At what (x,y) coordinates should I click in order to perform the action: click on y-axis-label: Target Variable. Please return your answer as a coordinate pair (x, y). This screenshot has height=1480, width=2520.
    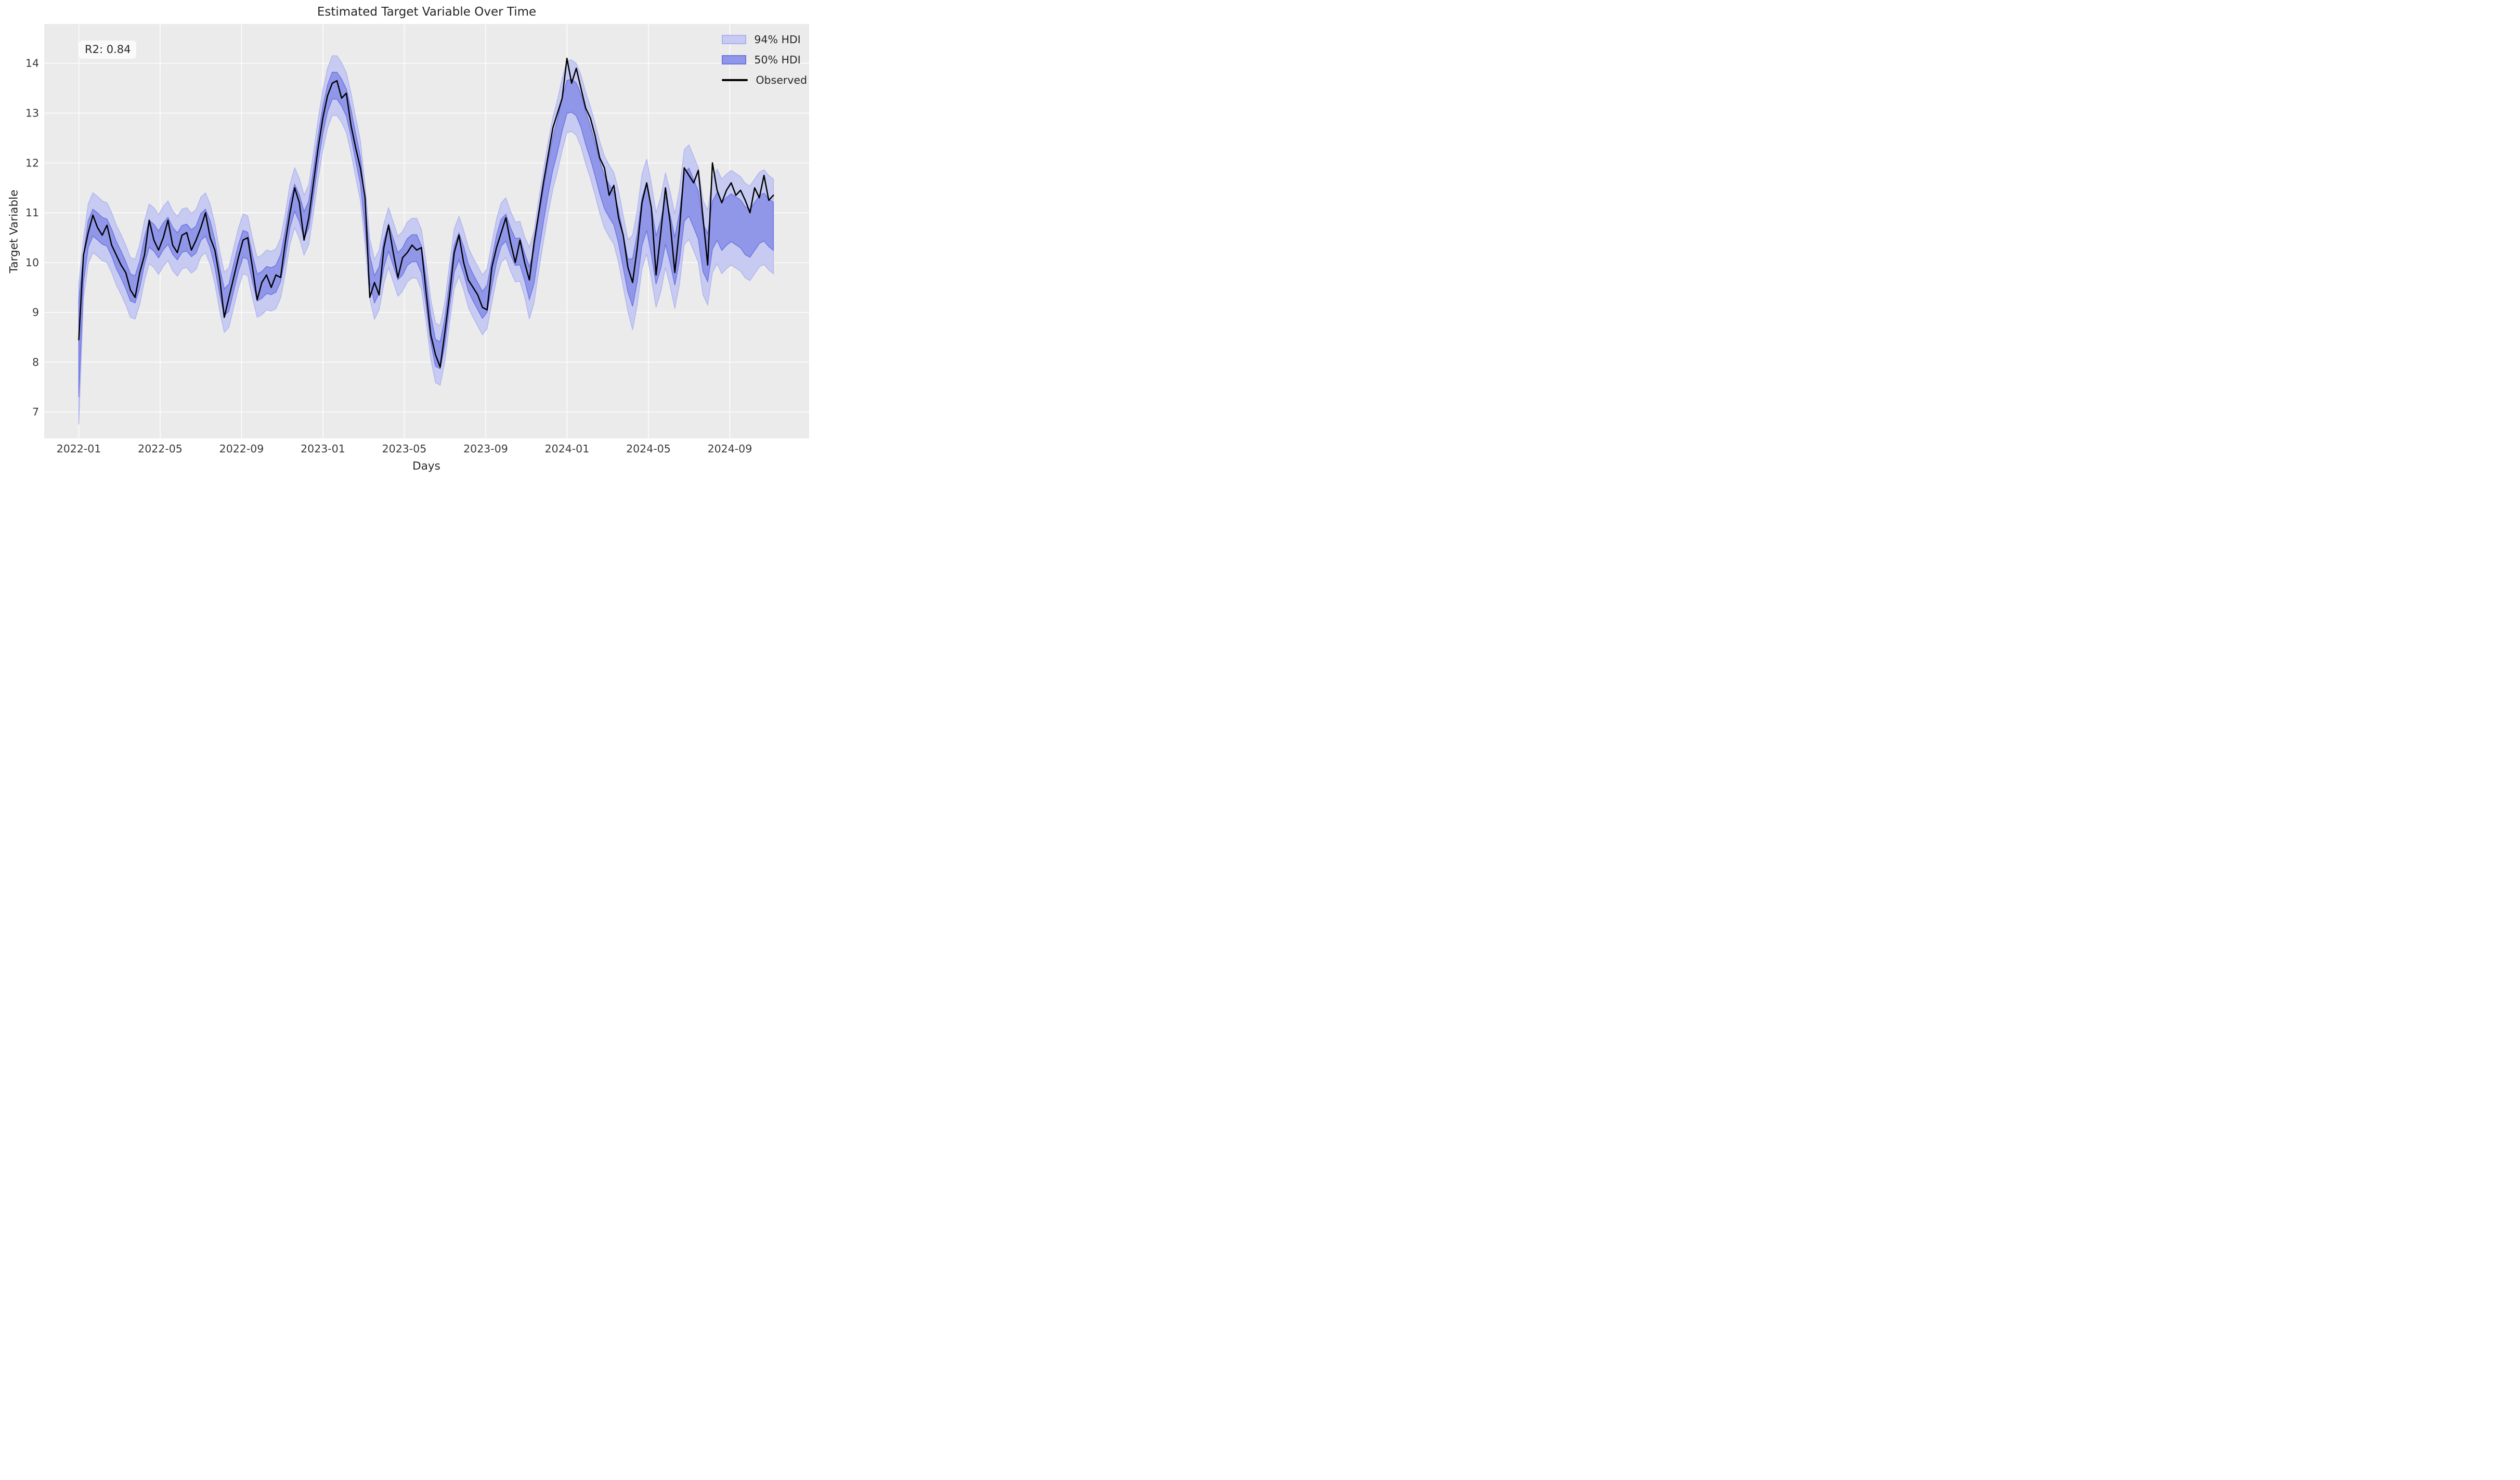
    Looking at the image, I should click on (14, 231).